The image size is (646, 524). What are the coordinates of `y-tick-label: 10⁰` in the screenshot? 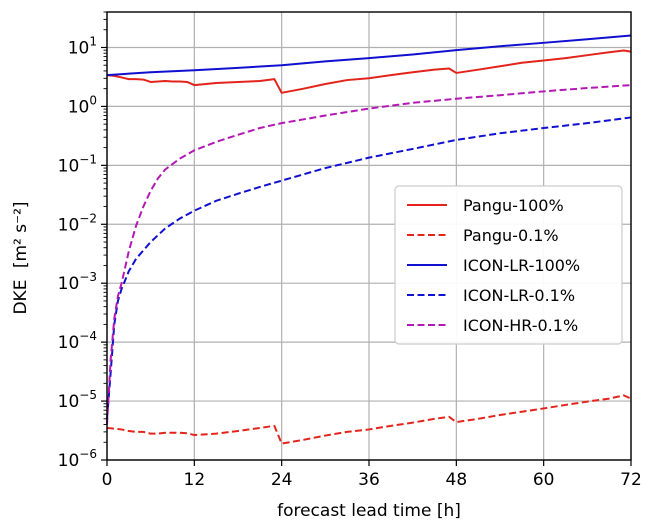 It's located at (82, 105).